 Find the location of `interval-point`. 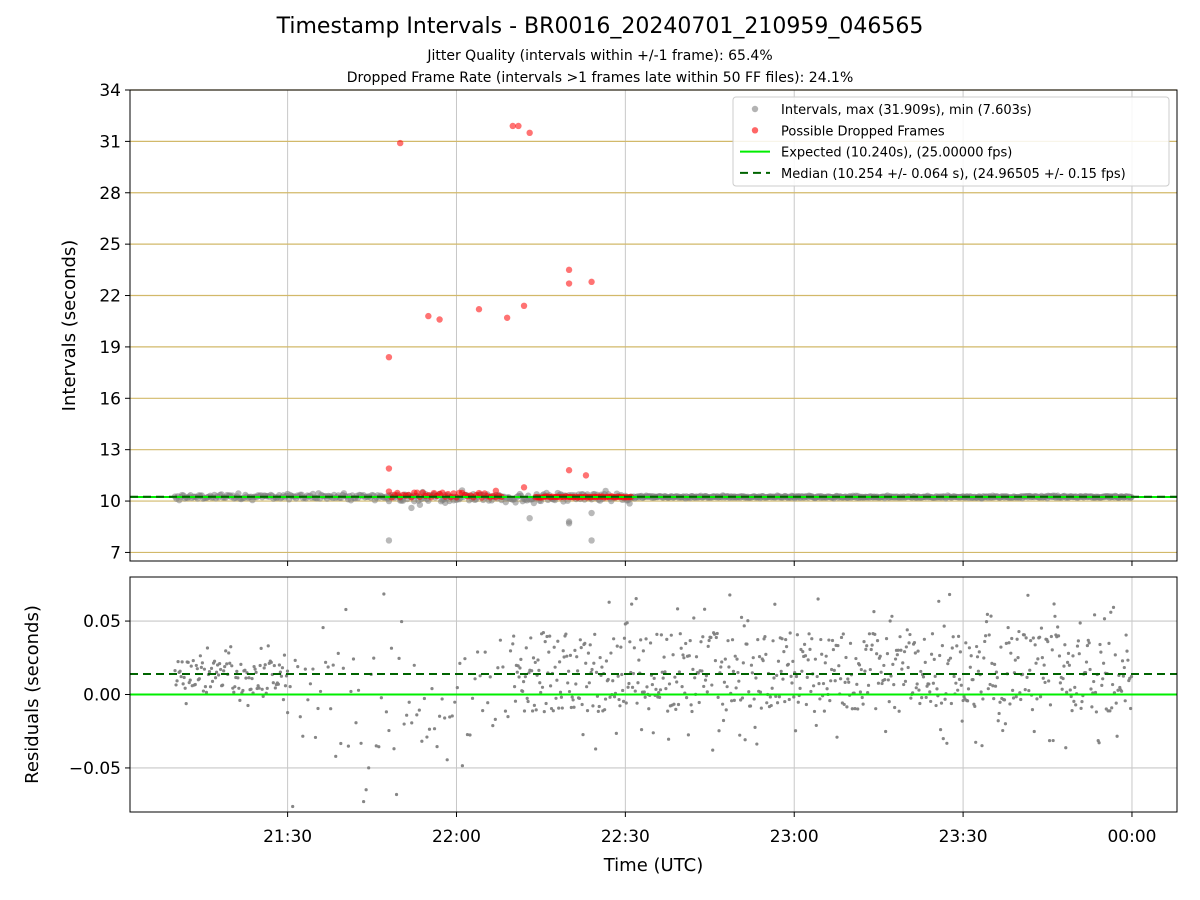

interval-point is located at coordinates (238, 493).